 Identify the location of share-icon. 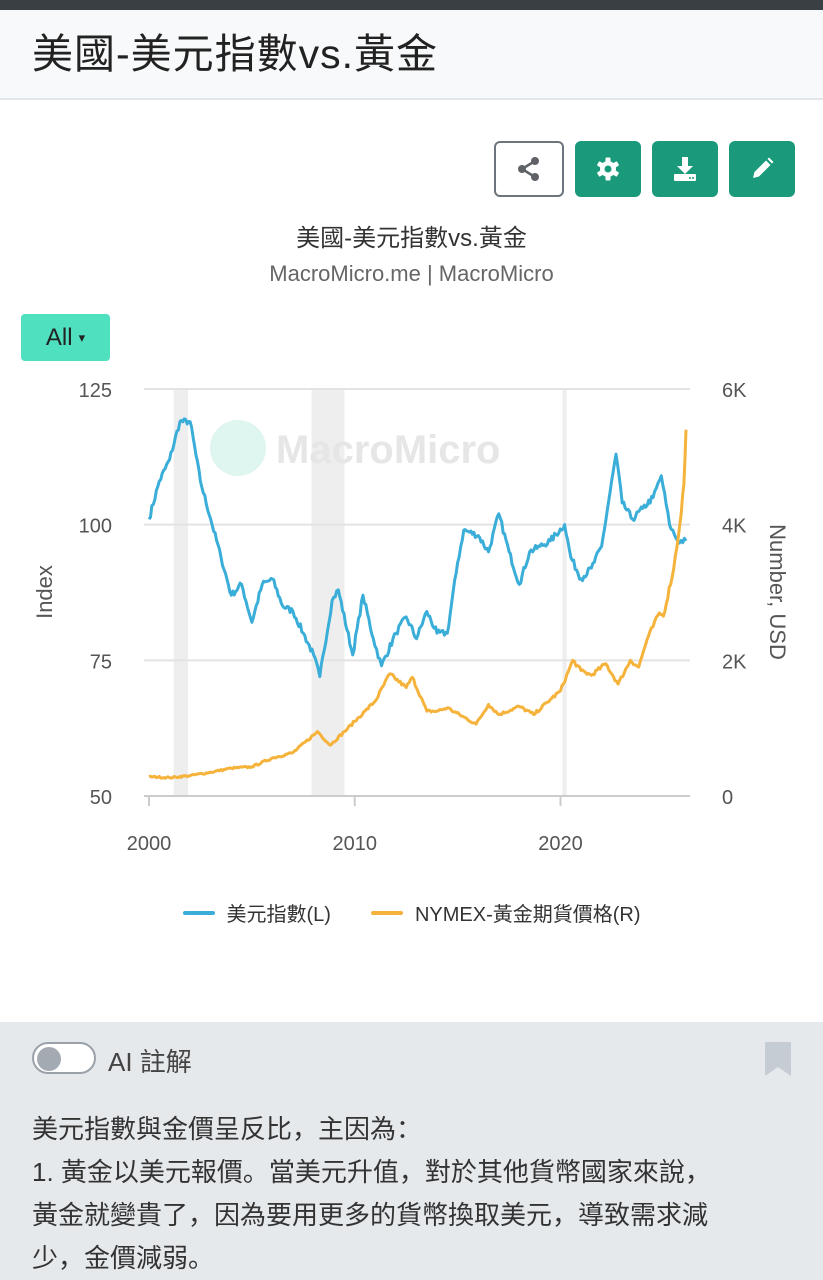
(528, 169).